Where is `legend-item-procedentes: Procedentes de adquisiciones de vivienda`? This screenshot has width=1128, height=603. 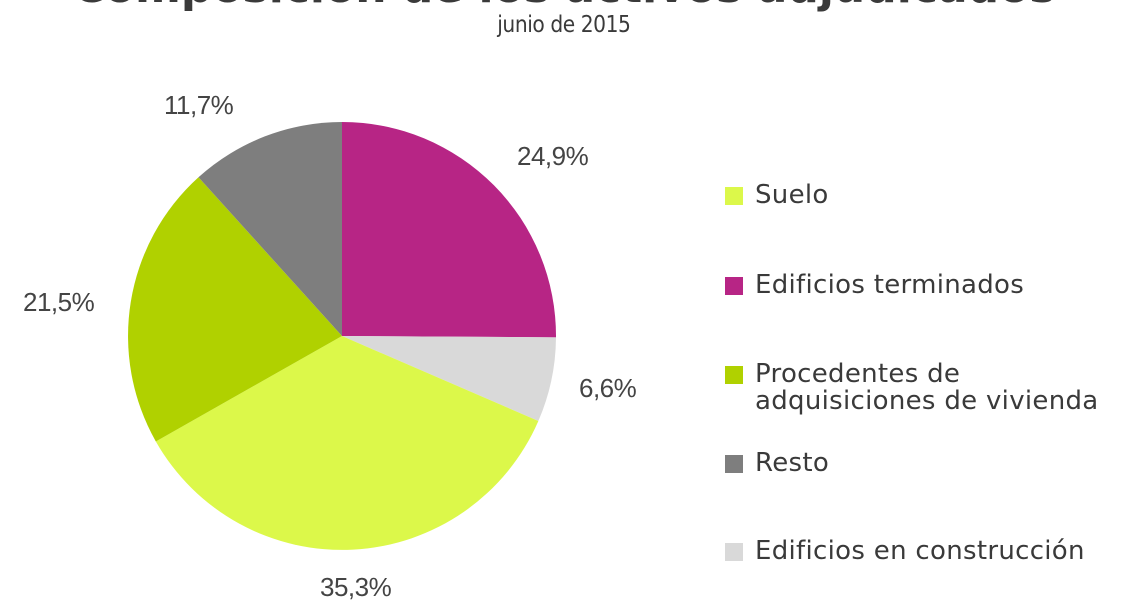 legend-item-procedentes: Procedentes de adquisiciones de vivienda is located at coordinates (912, 388).